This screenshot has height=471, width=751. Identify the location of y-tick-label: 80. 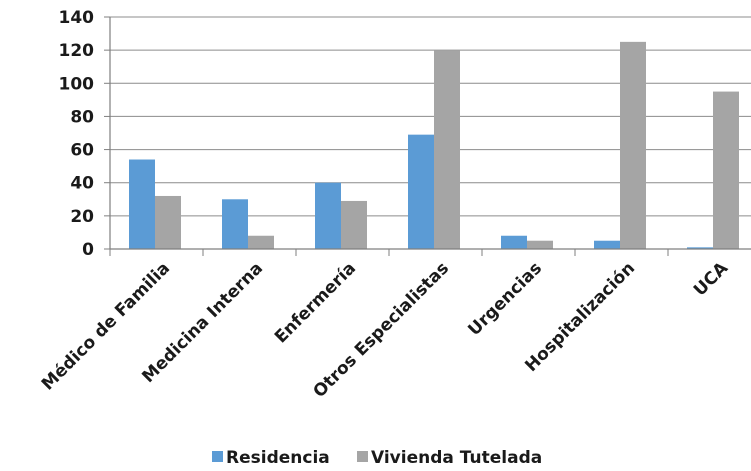
(82, 117).